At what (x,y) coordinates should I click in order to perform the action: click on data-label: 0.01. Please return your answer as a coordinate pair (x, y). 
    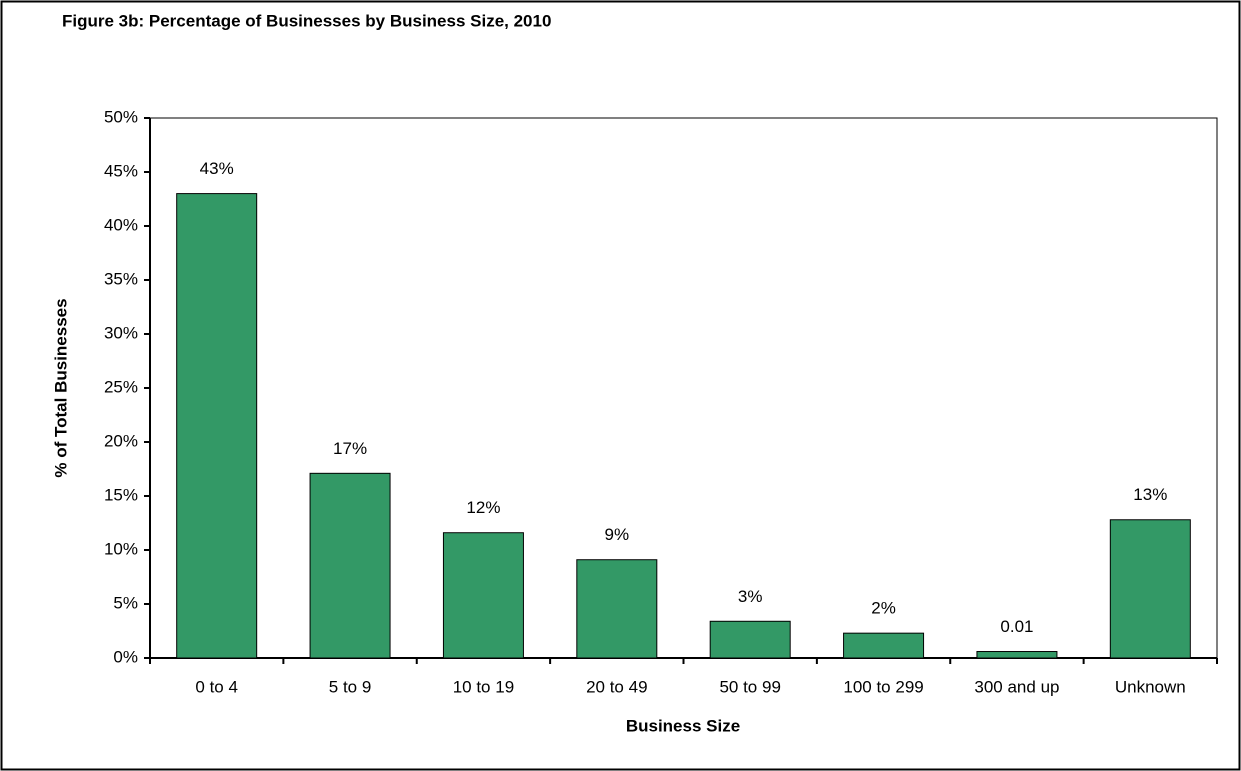
    Looking at the image, I should click on (1016, 626).